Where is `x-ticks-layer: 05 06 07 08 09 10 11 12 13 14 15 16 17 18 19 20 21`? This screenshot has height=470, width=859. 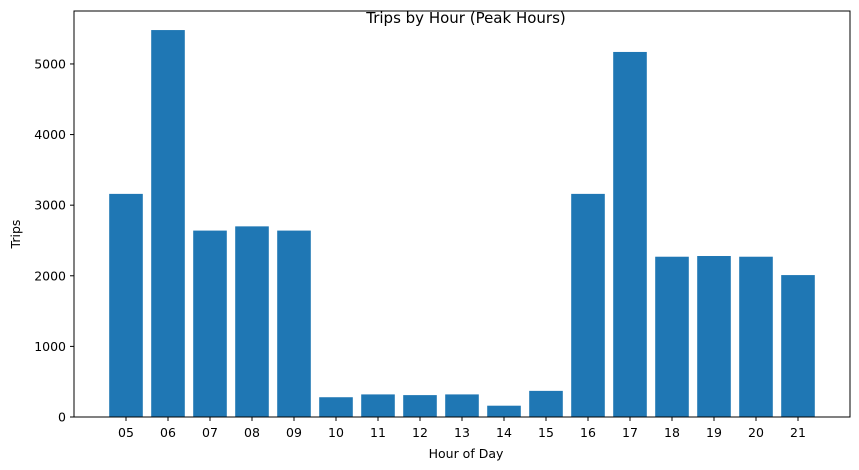 x-ticks-layer: 05 06 07 08 09 10 11 12 13 14 15 16 17 18 19 20 21 is located at coordinates (462, 428).